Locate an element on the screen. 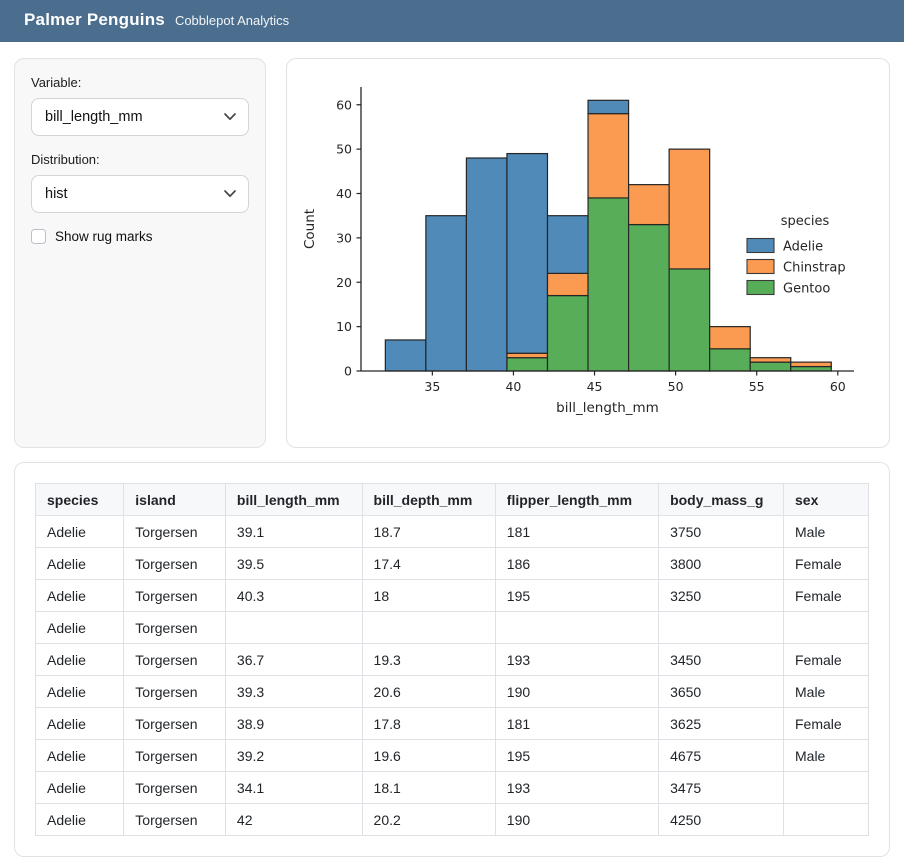 The image size is (904, 867). app-title: Palmer Penguins is located at coordinates (94, 19).